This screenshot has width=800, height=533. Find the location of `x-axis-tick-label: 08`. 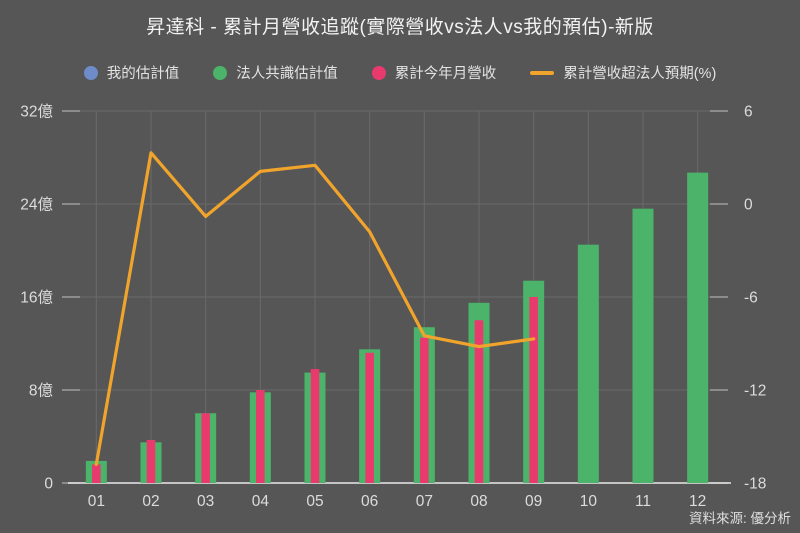

x-axis-tick-label: 08 is located at coordinates (478, 501).